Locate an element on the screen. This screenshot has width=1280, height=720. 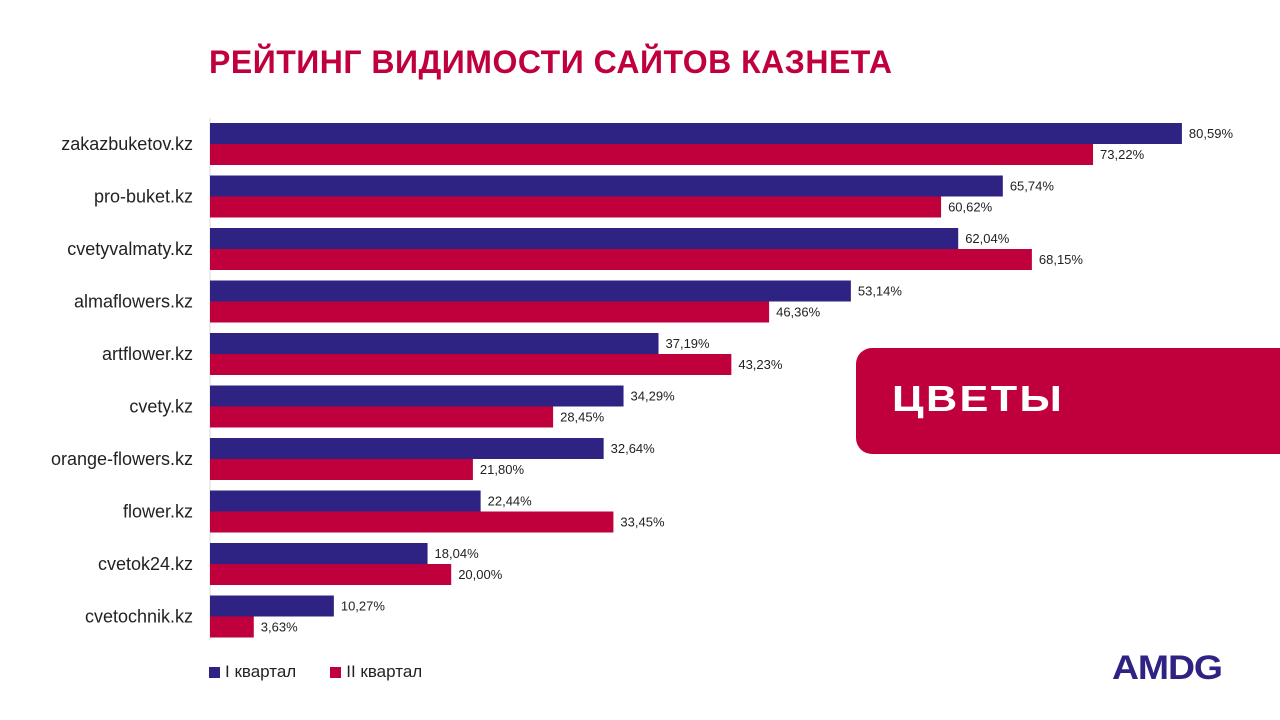
category-label: cvety.kz is located at coordinates (161, 407).